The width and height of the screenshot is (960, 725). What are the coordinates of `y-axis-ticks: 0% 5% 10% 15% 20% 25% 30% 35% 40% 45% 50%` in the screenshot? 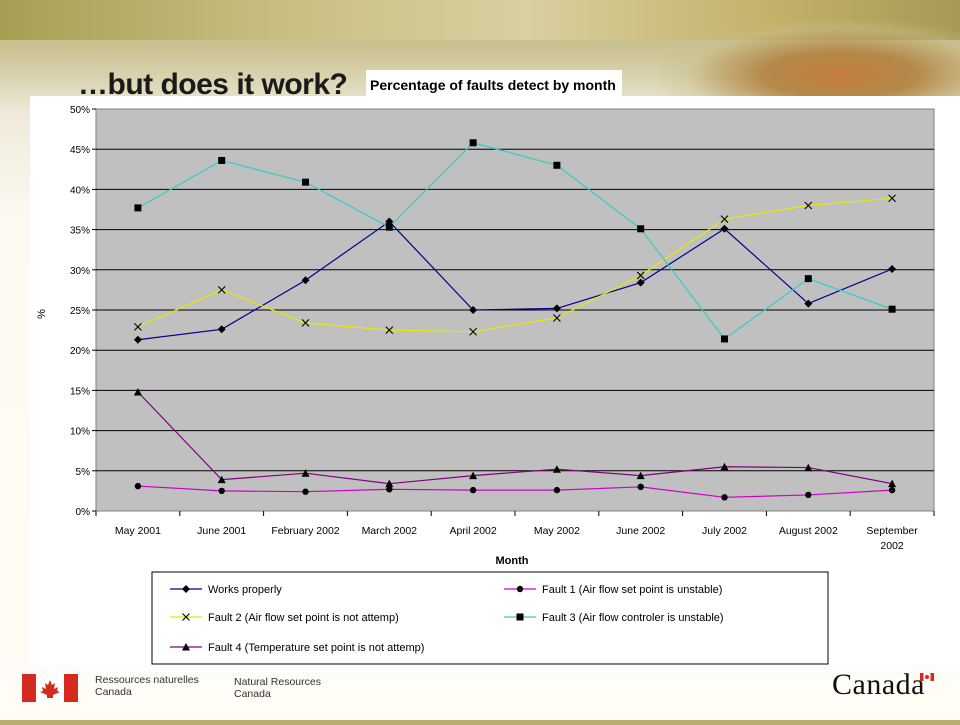 It's located at (83, 311).